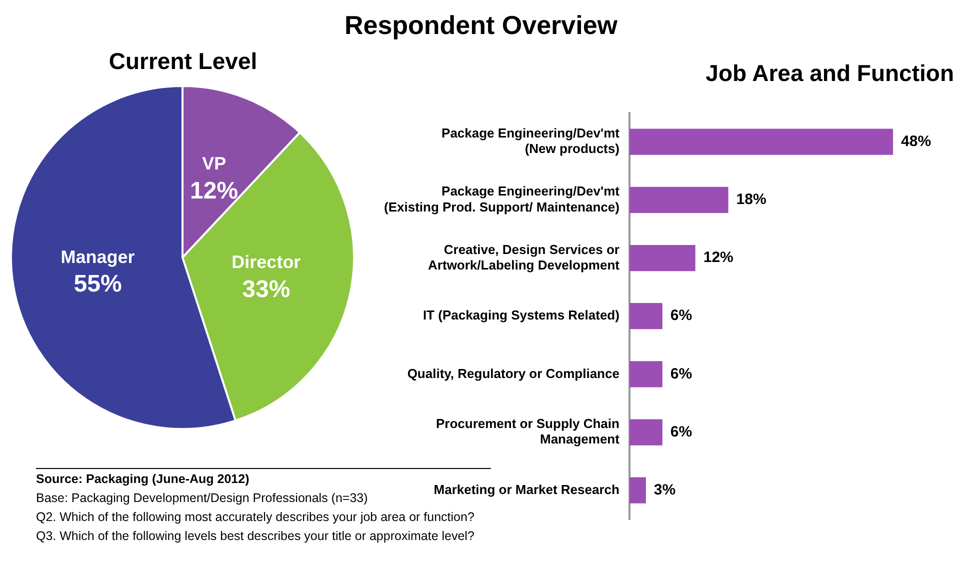 Image resolution: width=962 pixels, height=573 pixels. What do you see at coordinates (98, 284) in the screenshot?
I see `data-label: 55%` at bounding box center [98, 284].